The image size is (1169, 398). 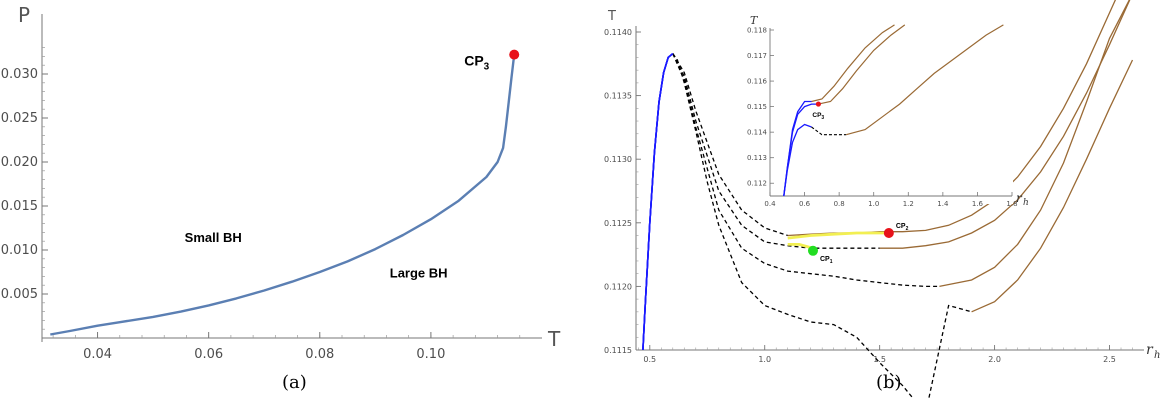 What do you see at coordinates (618, 223) in the screenshot?
I see `y-tick-label: 0.1125` at bounding box center [618, 223].